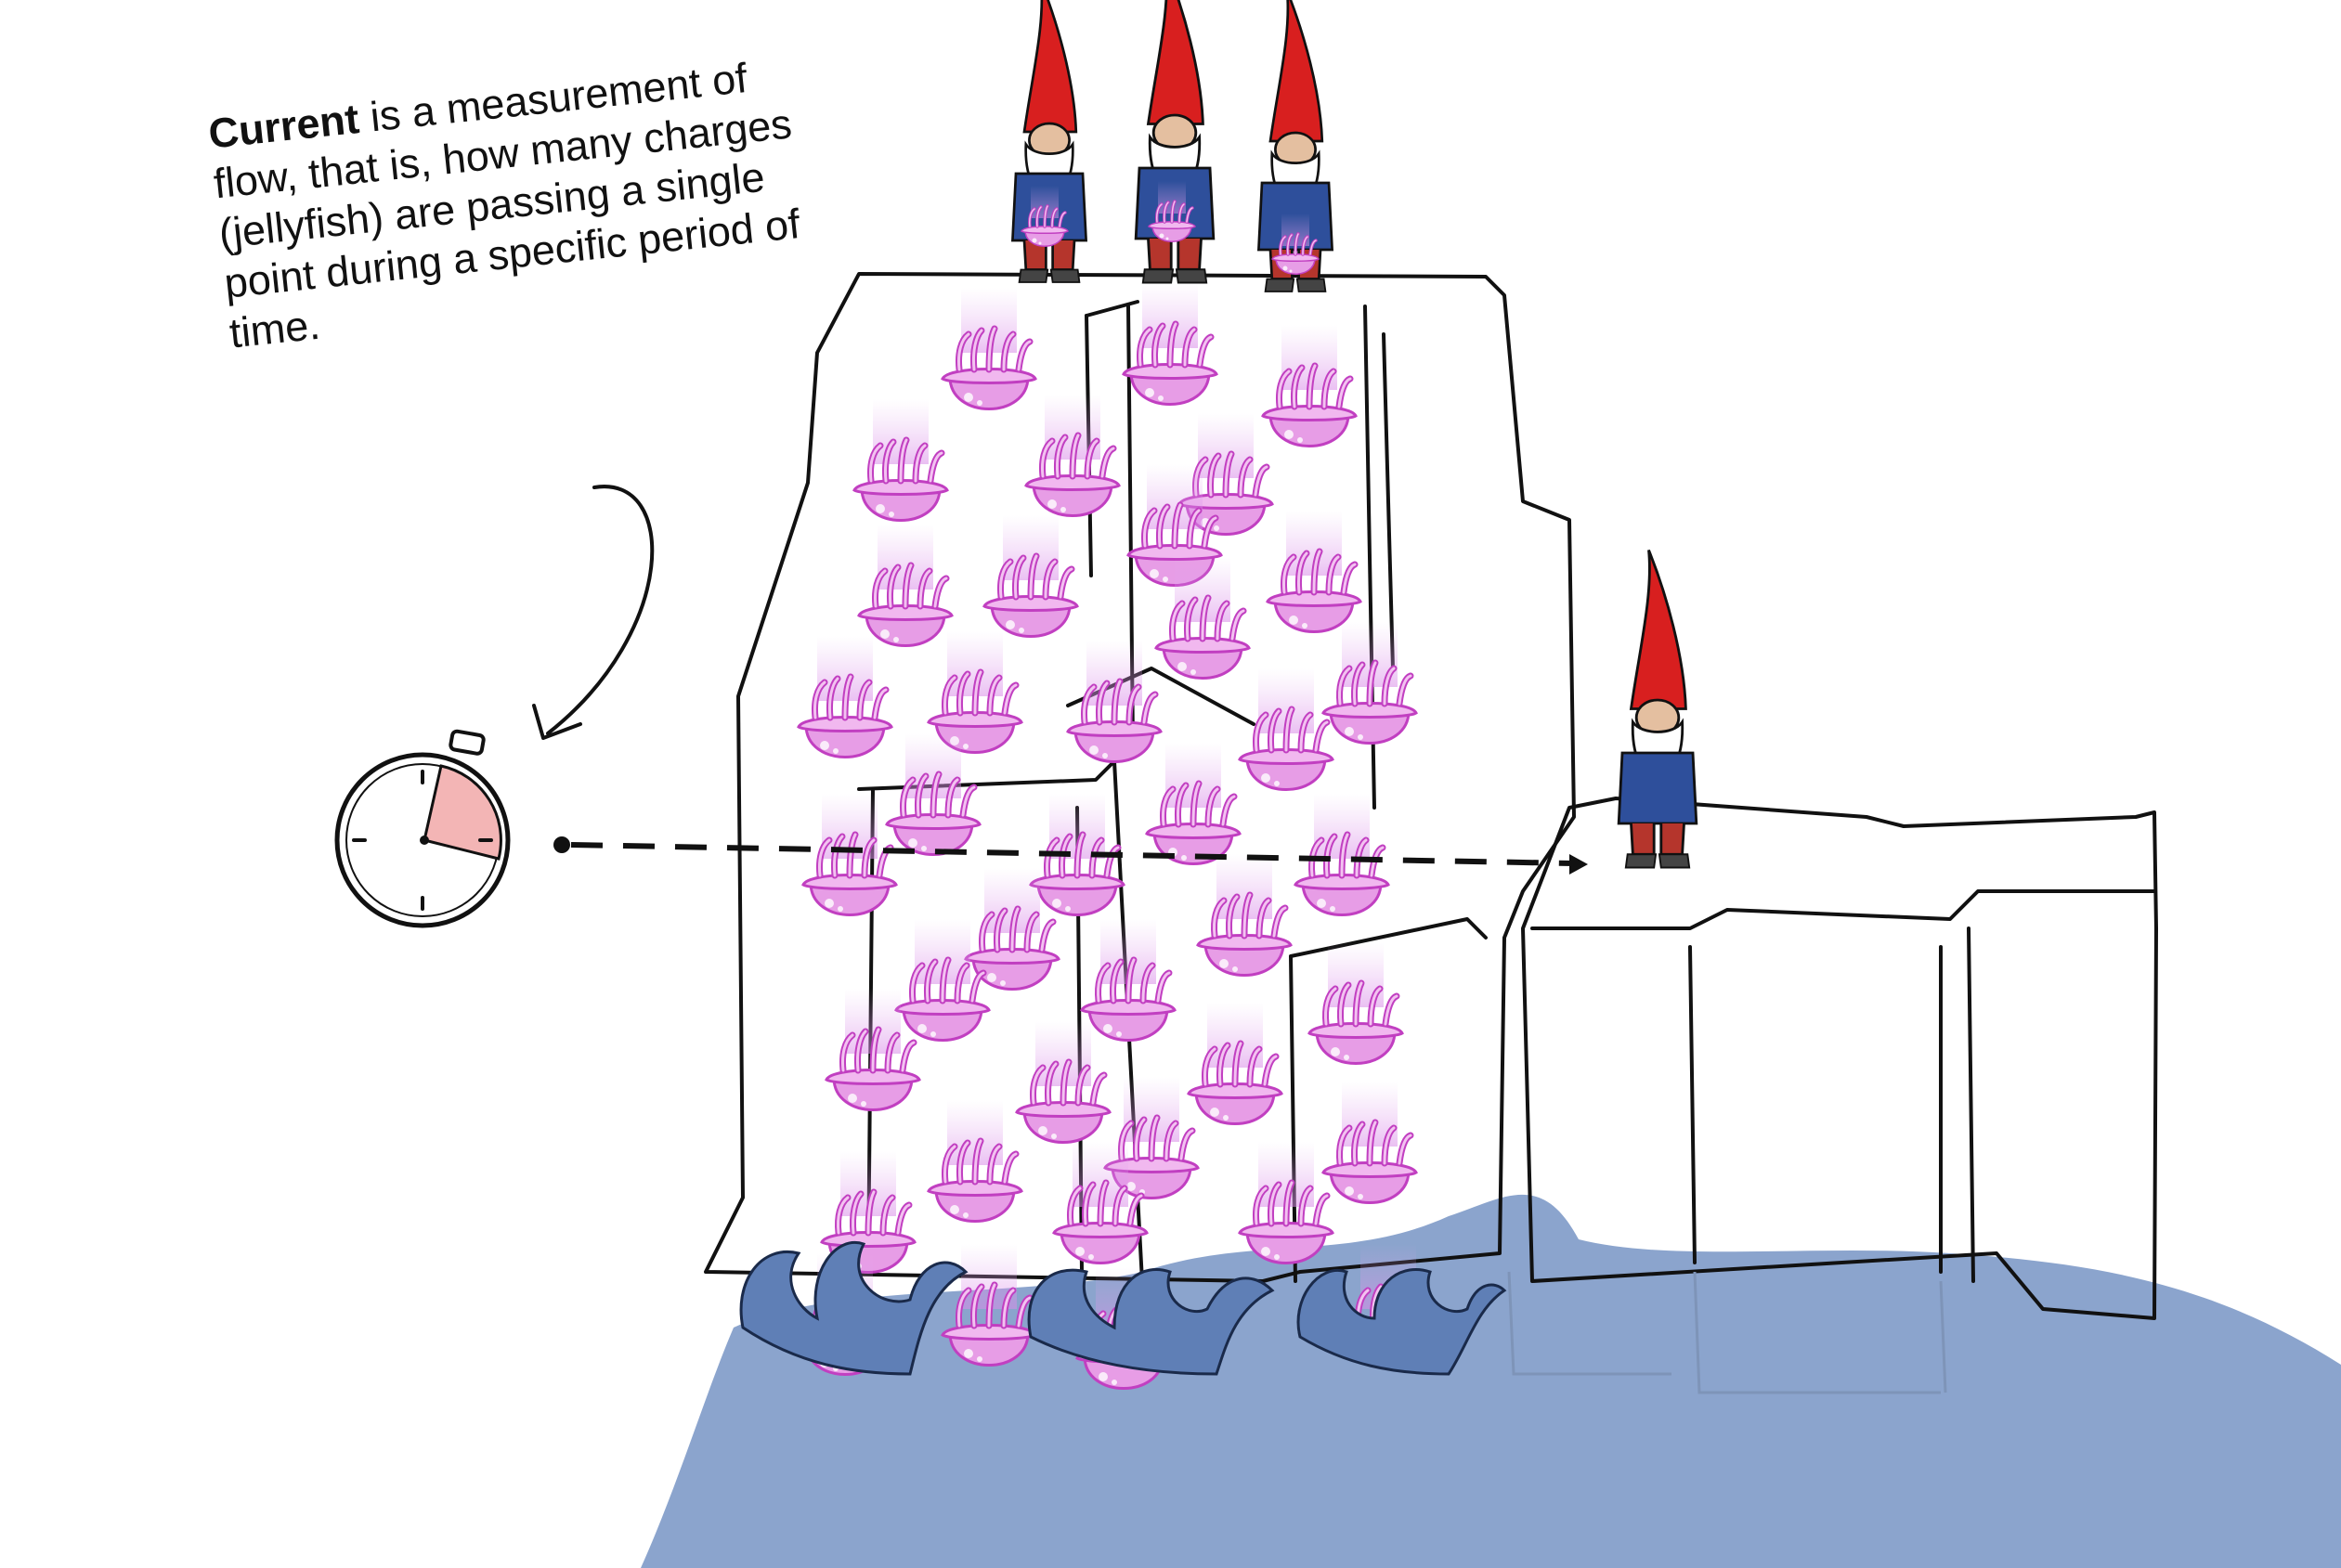 Image resolution: width=2341 pixels, height=1568 pixels. What do you see at coordinates (600, 610) in the screenshot?
I see `pointer-arrow` at bounding box center [600, 610].